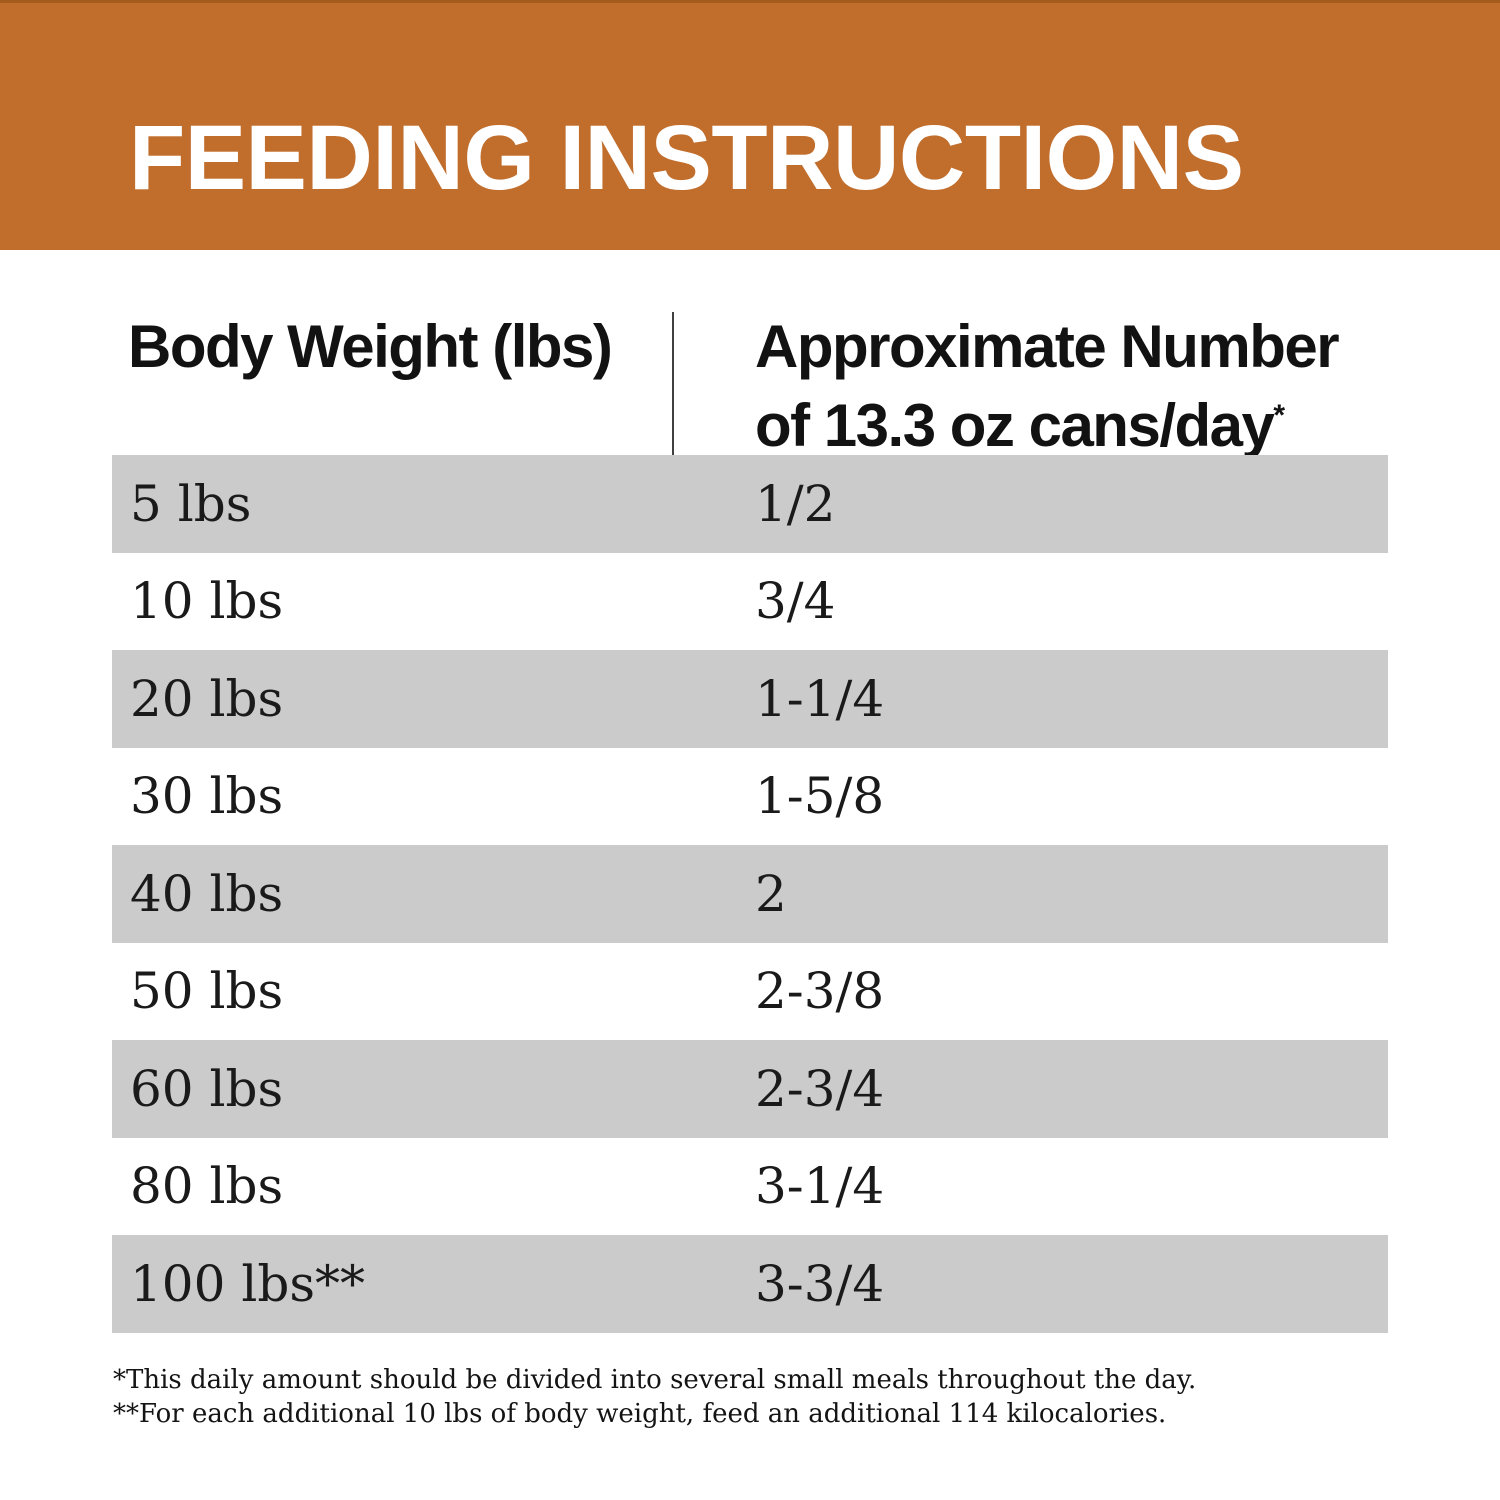 The height and width of the screenshot is (1500, 1500). What do you see at coordinates (750, 796) in the screenshot?
I see `table-row: 30 lbs 1-5/8` at bounding box center [750, 796].